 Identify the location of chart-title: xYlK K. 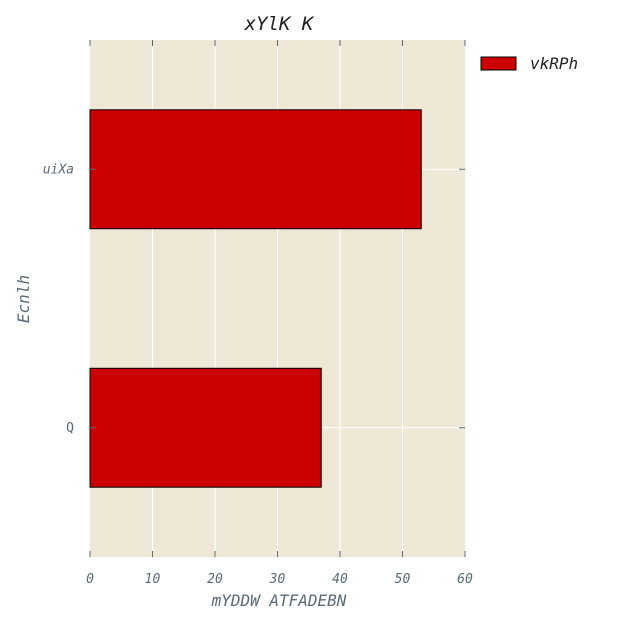
(279, 24).